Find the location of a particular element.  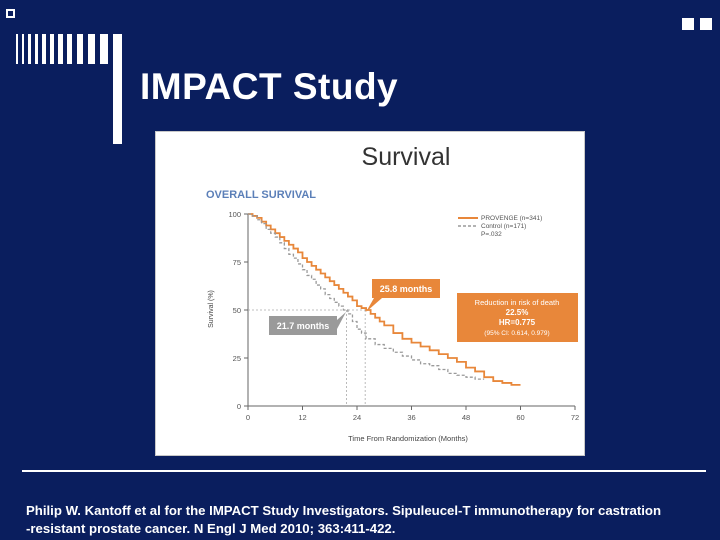

y-tick-label: 0 is located at coordinates (239, 406).